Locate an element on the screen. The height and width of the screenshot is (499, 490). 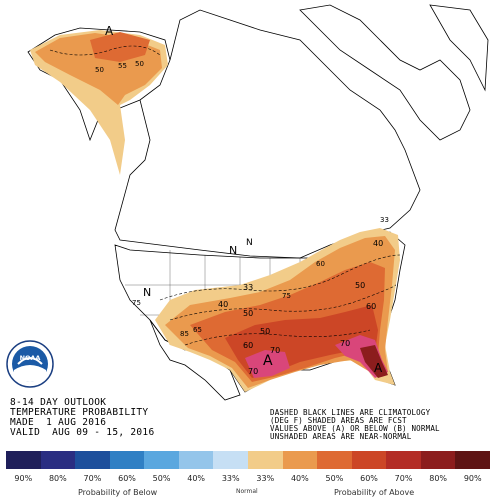
label-alaska-c55: 55 is located at coordinates (122, 66).